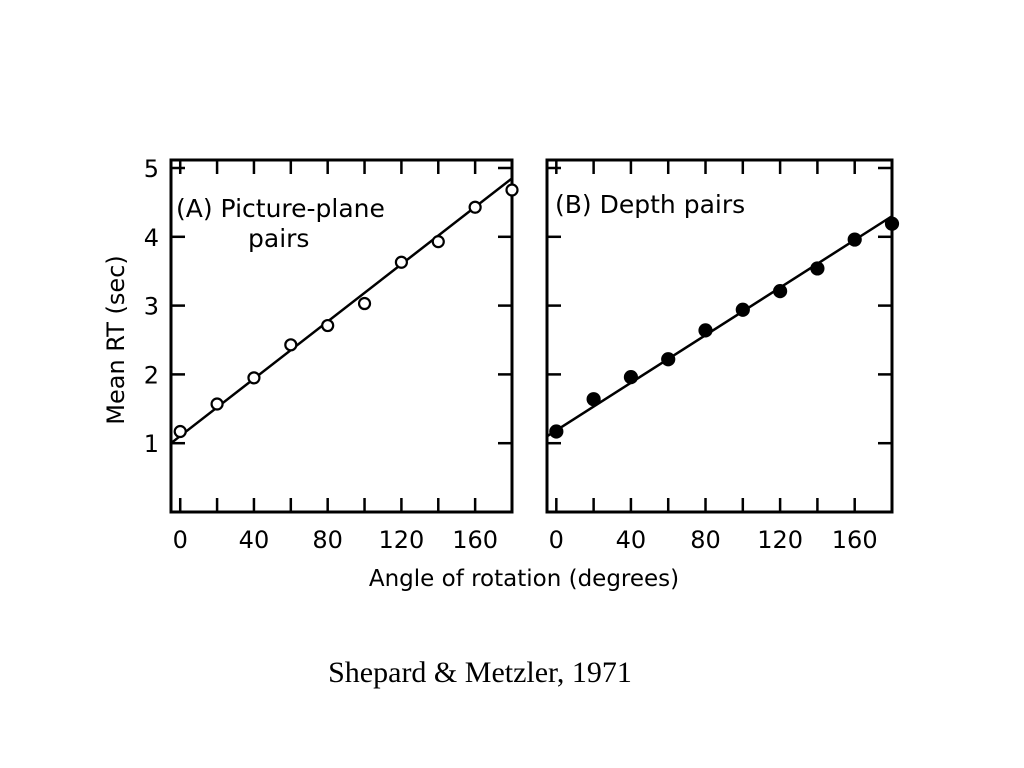 The image size is (1024, 768). I want to click on y-tick-label: 4, so click(151, 238).